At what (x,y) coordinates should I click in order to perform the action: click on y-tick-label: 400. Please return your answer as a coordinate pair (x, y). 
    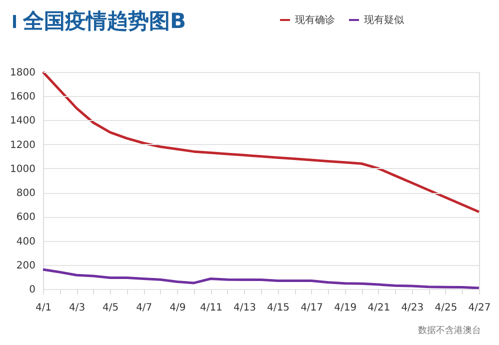
    Looking at the image, I should click on (26, 242).